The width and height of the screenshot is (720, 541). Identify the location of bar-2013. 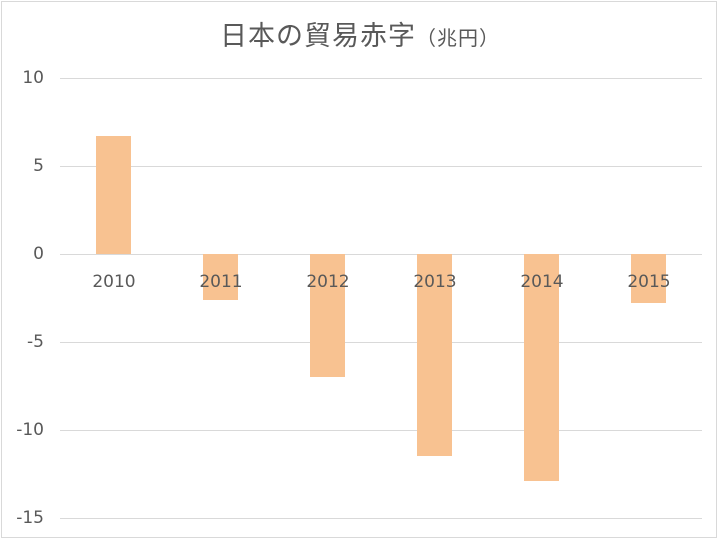
(434, 355).